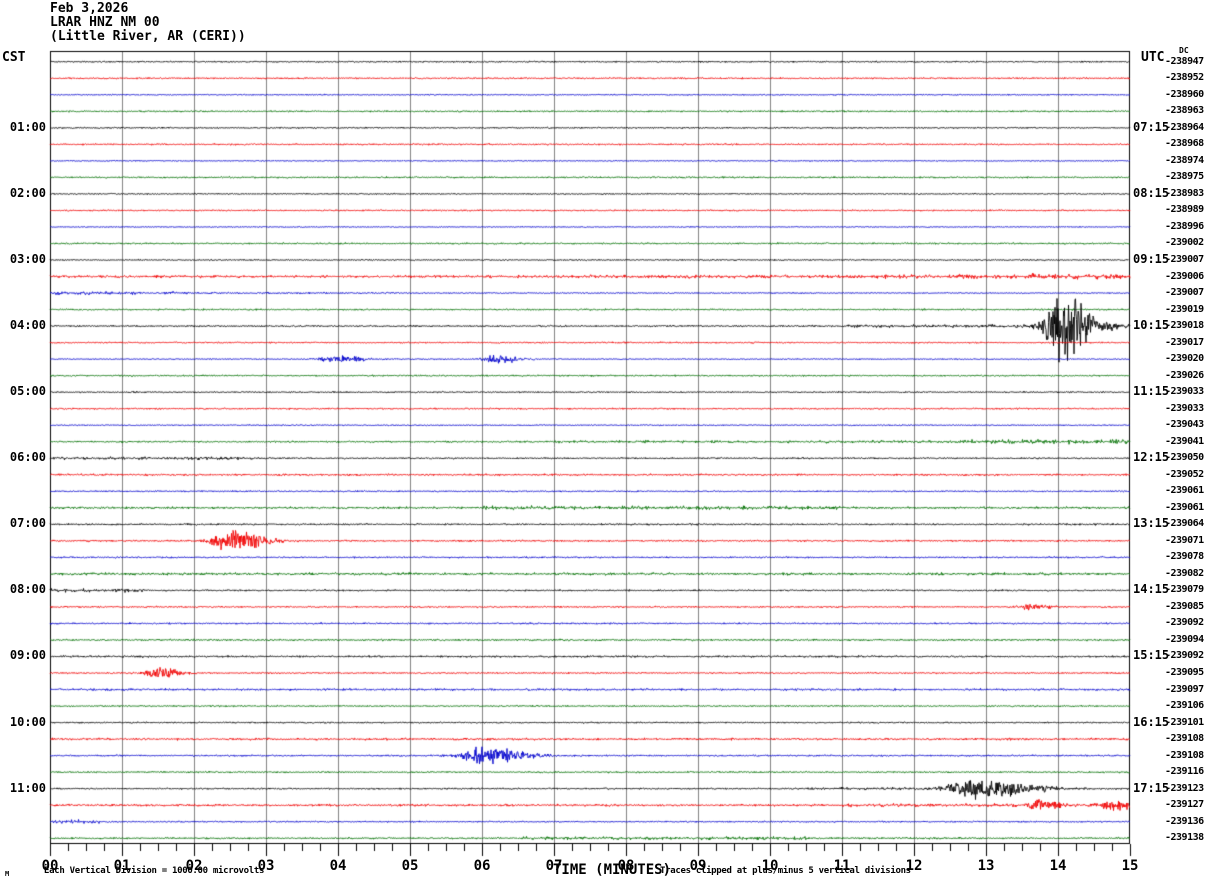 The width and height of the screenshot is (1210, 886). Describe the element at coordinates (1184, 326) in the screenshot. I see `trace-offset-value: -239018` at that location.